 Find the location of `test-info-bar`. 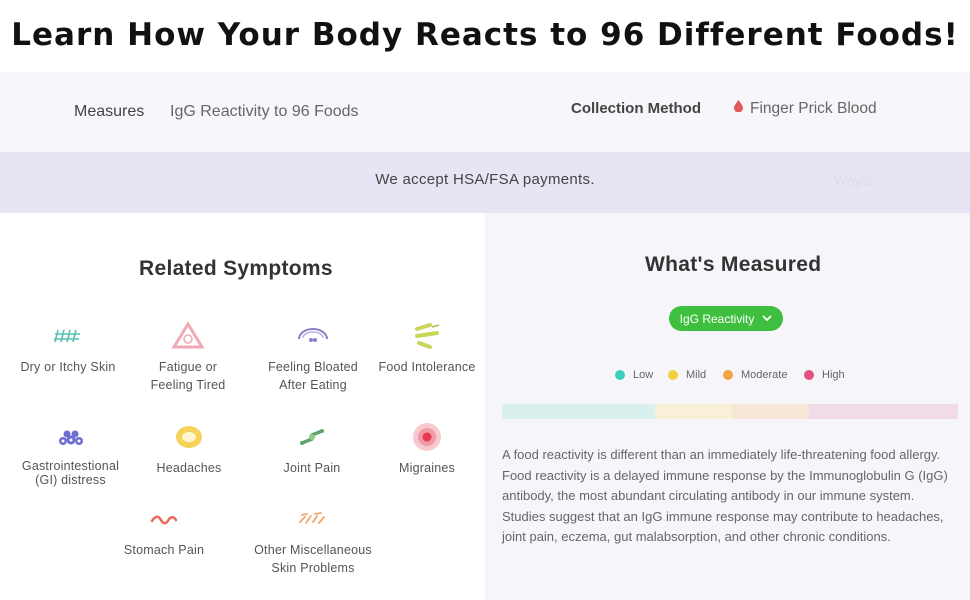

test-info-bar is located at coordinates (485, 112).